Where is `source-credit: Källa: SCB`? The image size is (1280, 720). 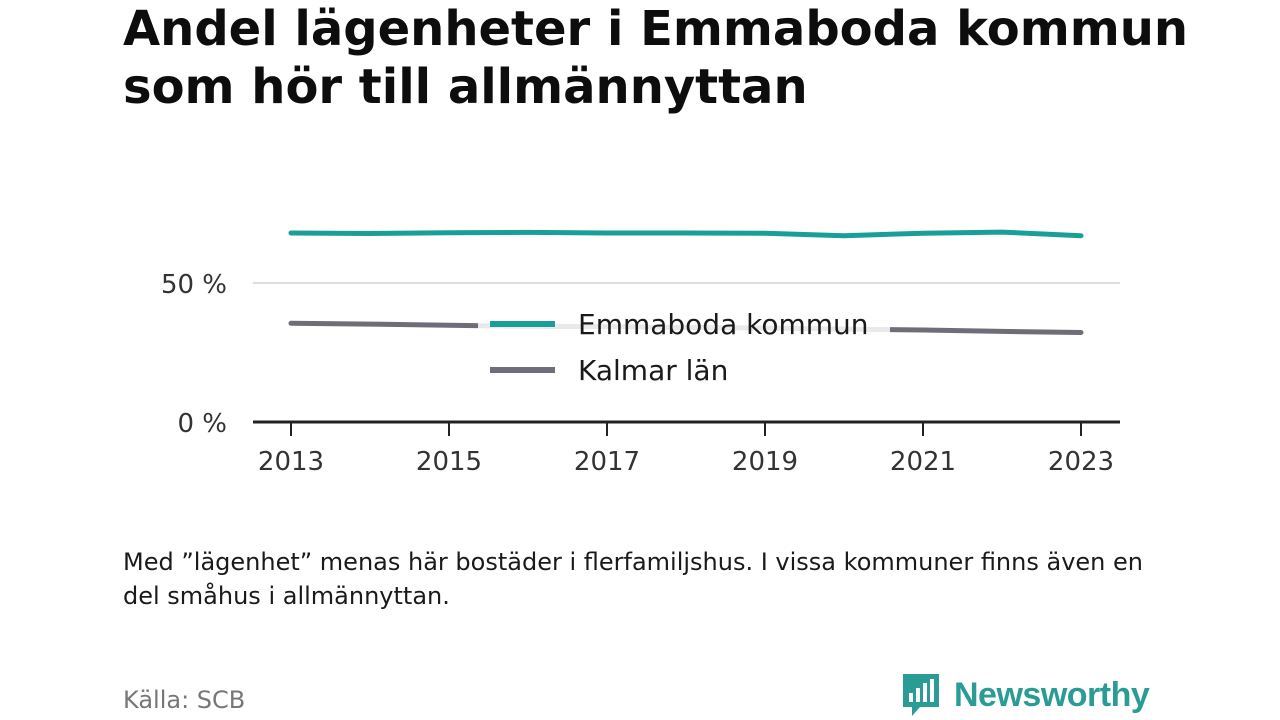
source-credit: Källa: SCB is located at coordinates (184, 700).